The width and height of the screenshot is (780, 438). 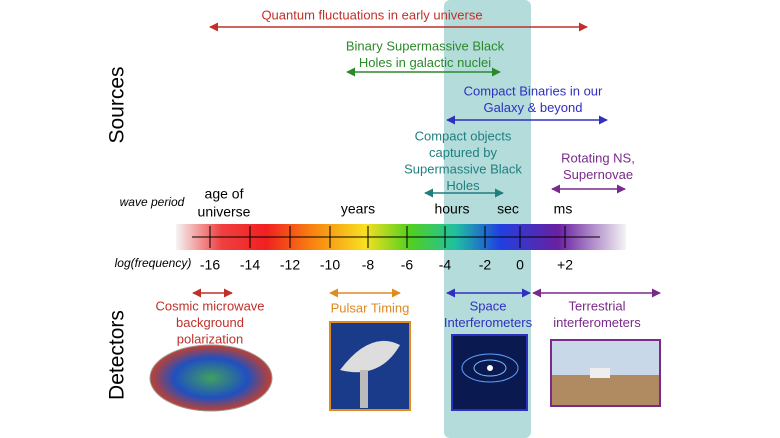 What do you see at coordinates (371, 14) in the screenshot?
I see `source-label: Quantum fluctuations in early universe` at bounding box center [371, 14].